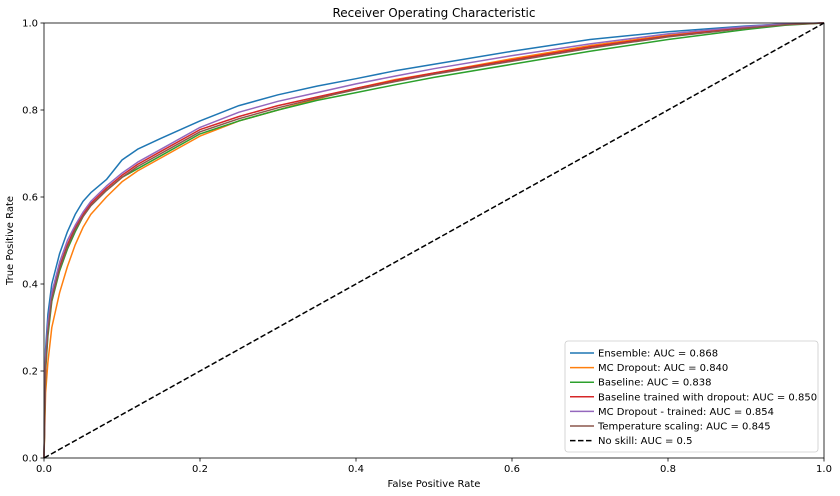 The width and height of the screenshot is (840, 496). Describe the element at coordinates (44, 469) in the screenshot. I see `x-tick-label: 0.0` at that location.